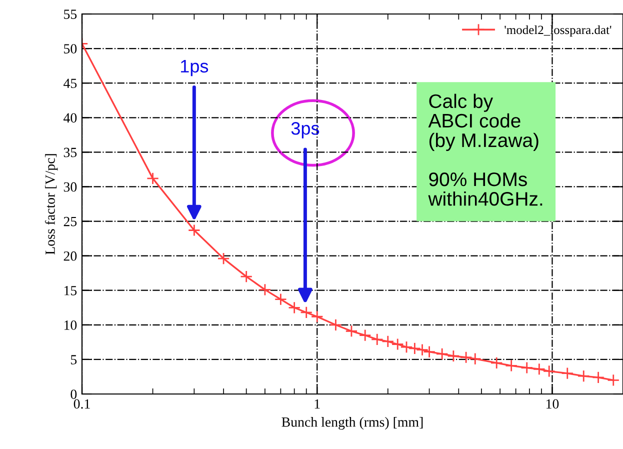 The height and width of the screenshot is (449, 623). I want to click on x-tick-label: 10, so click(552, 404).